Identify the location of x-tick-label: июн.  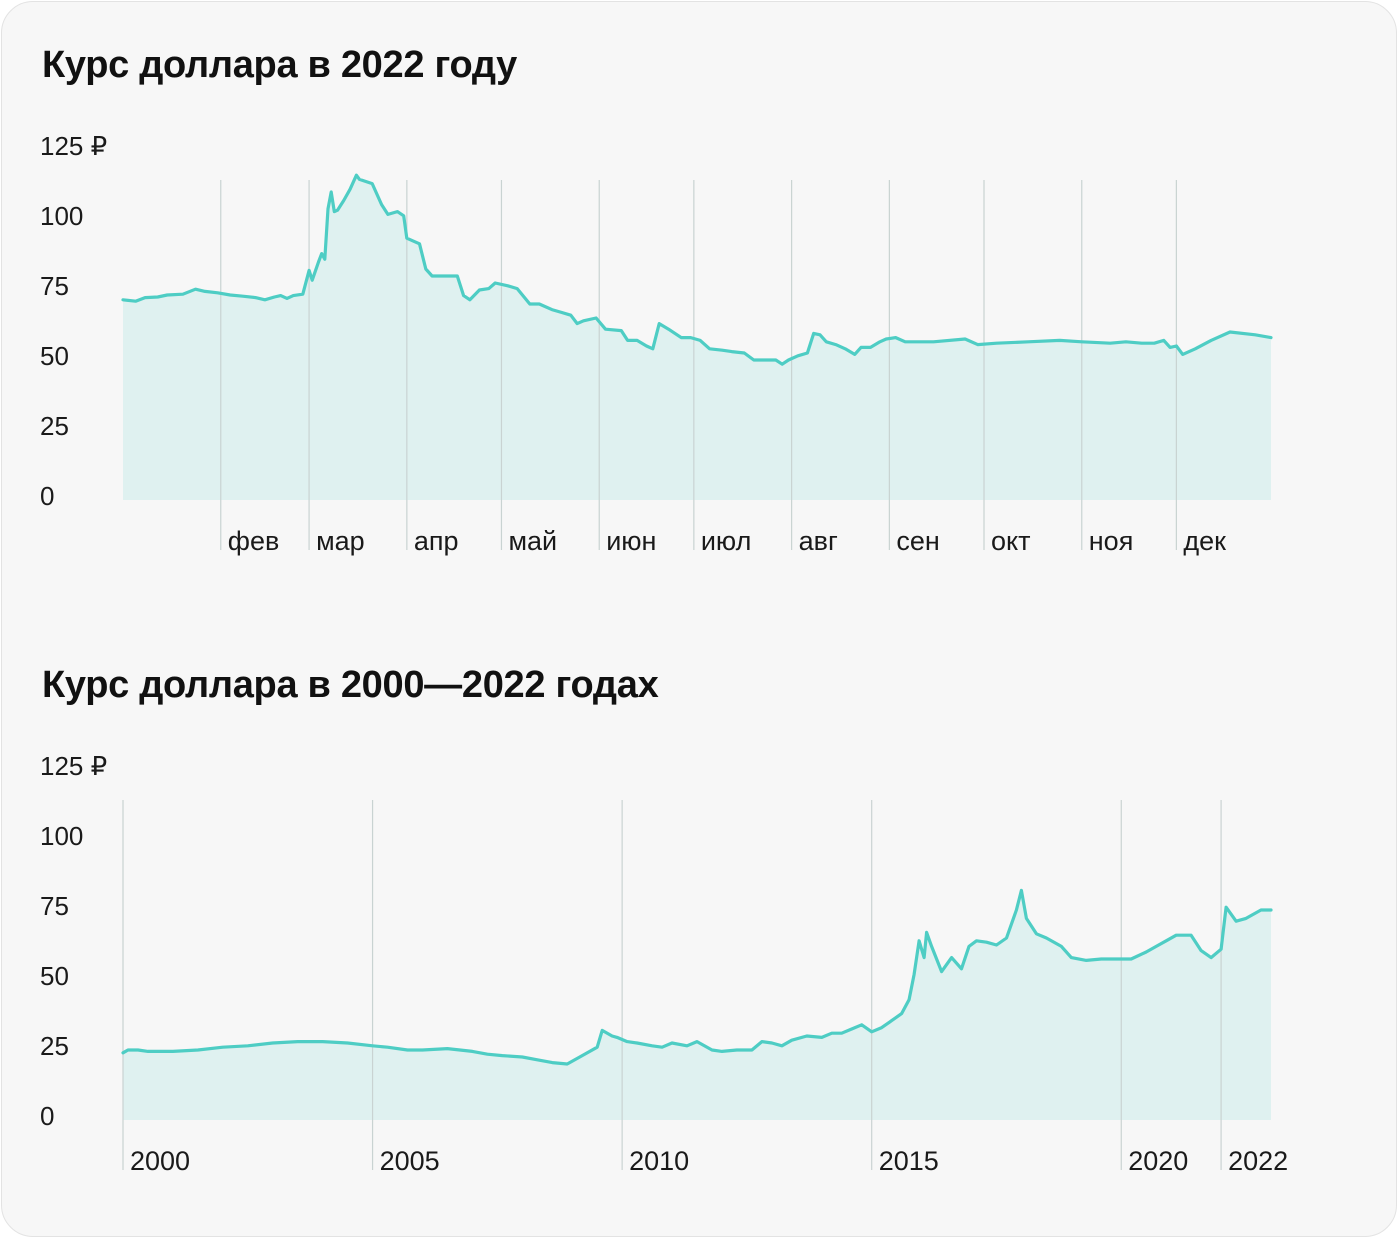
(631, 541).